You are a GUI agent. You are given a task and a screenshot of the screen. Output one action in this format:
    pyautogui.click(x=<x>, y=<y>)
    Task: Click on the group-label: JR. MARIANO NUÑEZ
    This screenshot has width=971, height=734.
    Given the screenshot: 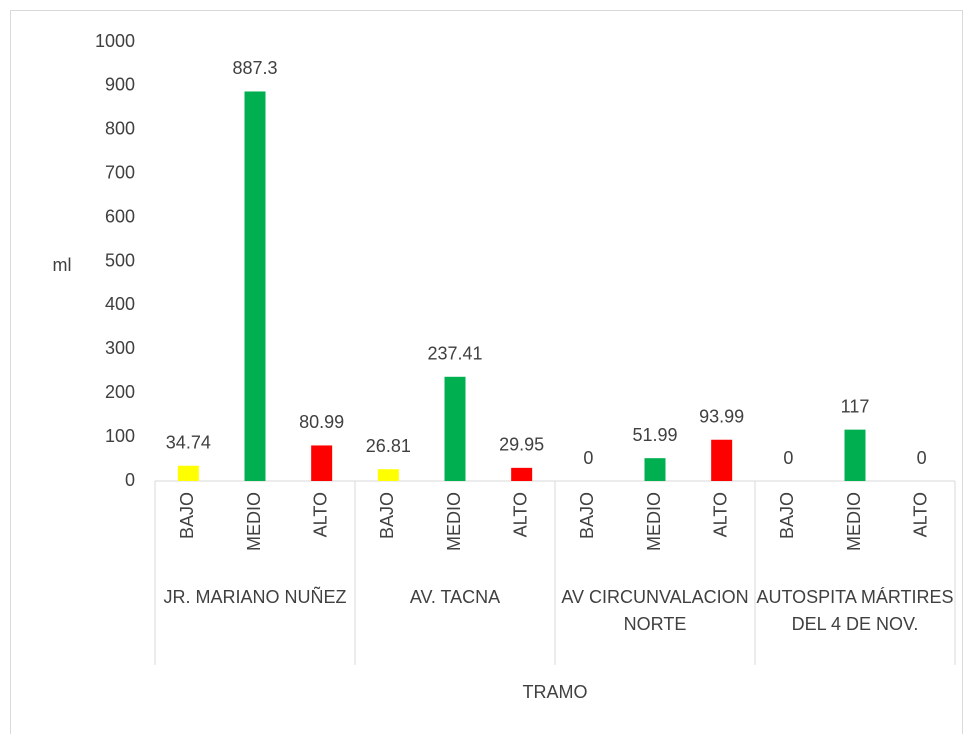 What is the action you would take?
    pyautogui.click(x=255, y=597)
    